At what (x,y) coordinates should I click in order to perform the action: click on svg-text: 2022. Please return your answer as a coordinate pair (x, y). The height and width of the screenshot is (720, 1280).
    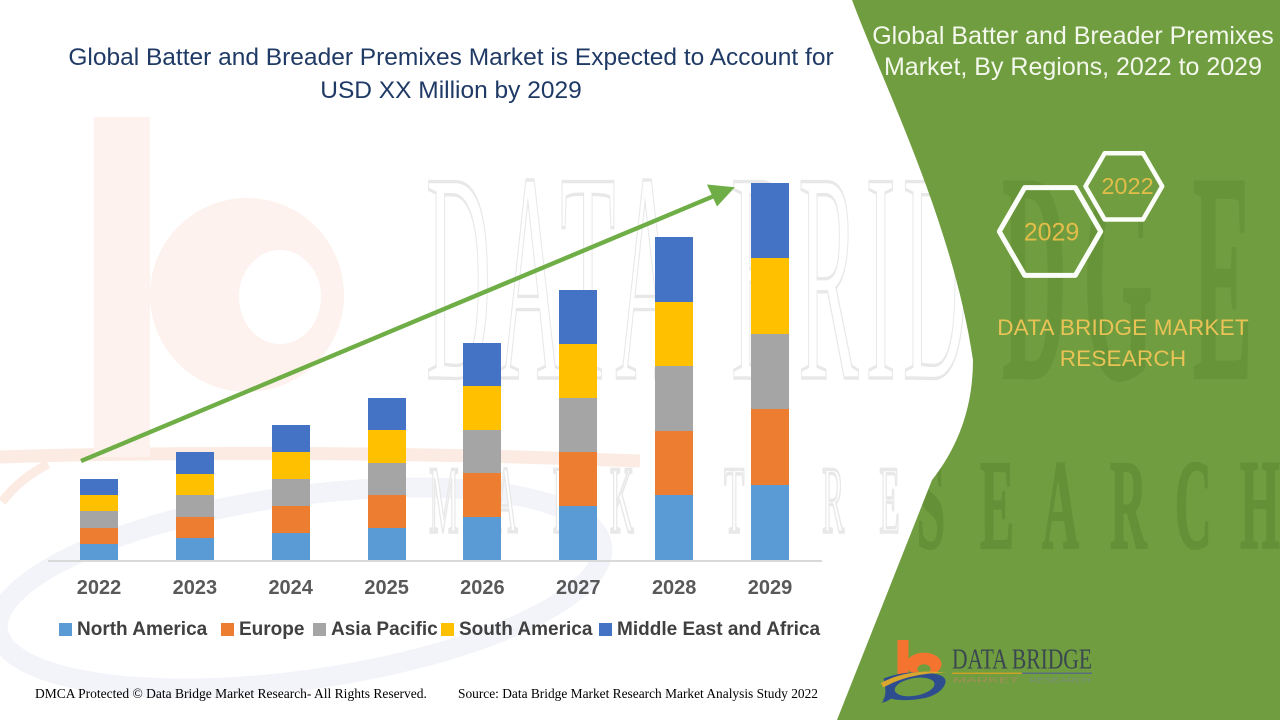
    Looking at the image, I should click on (1127, 186).